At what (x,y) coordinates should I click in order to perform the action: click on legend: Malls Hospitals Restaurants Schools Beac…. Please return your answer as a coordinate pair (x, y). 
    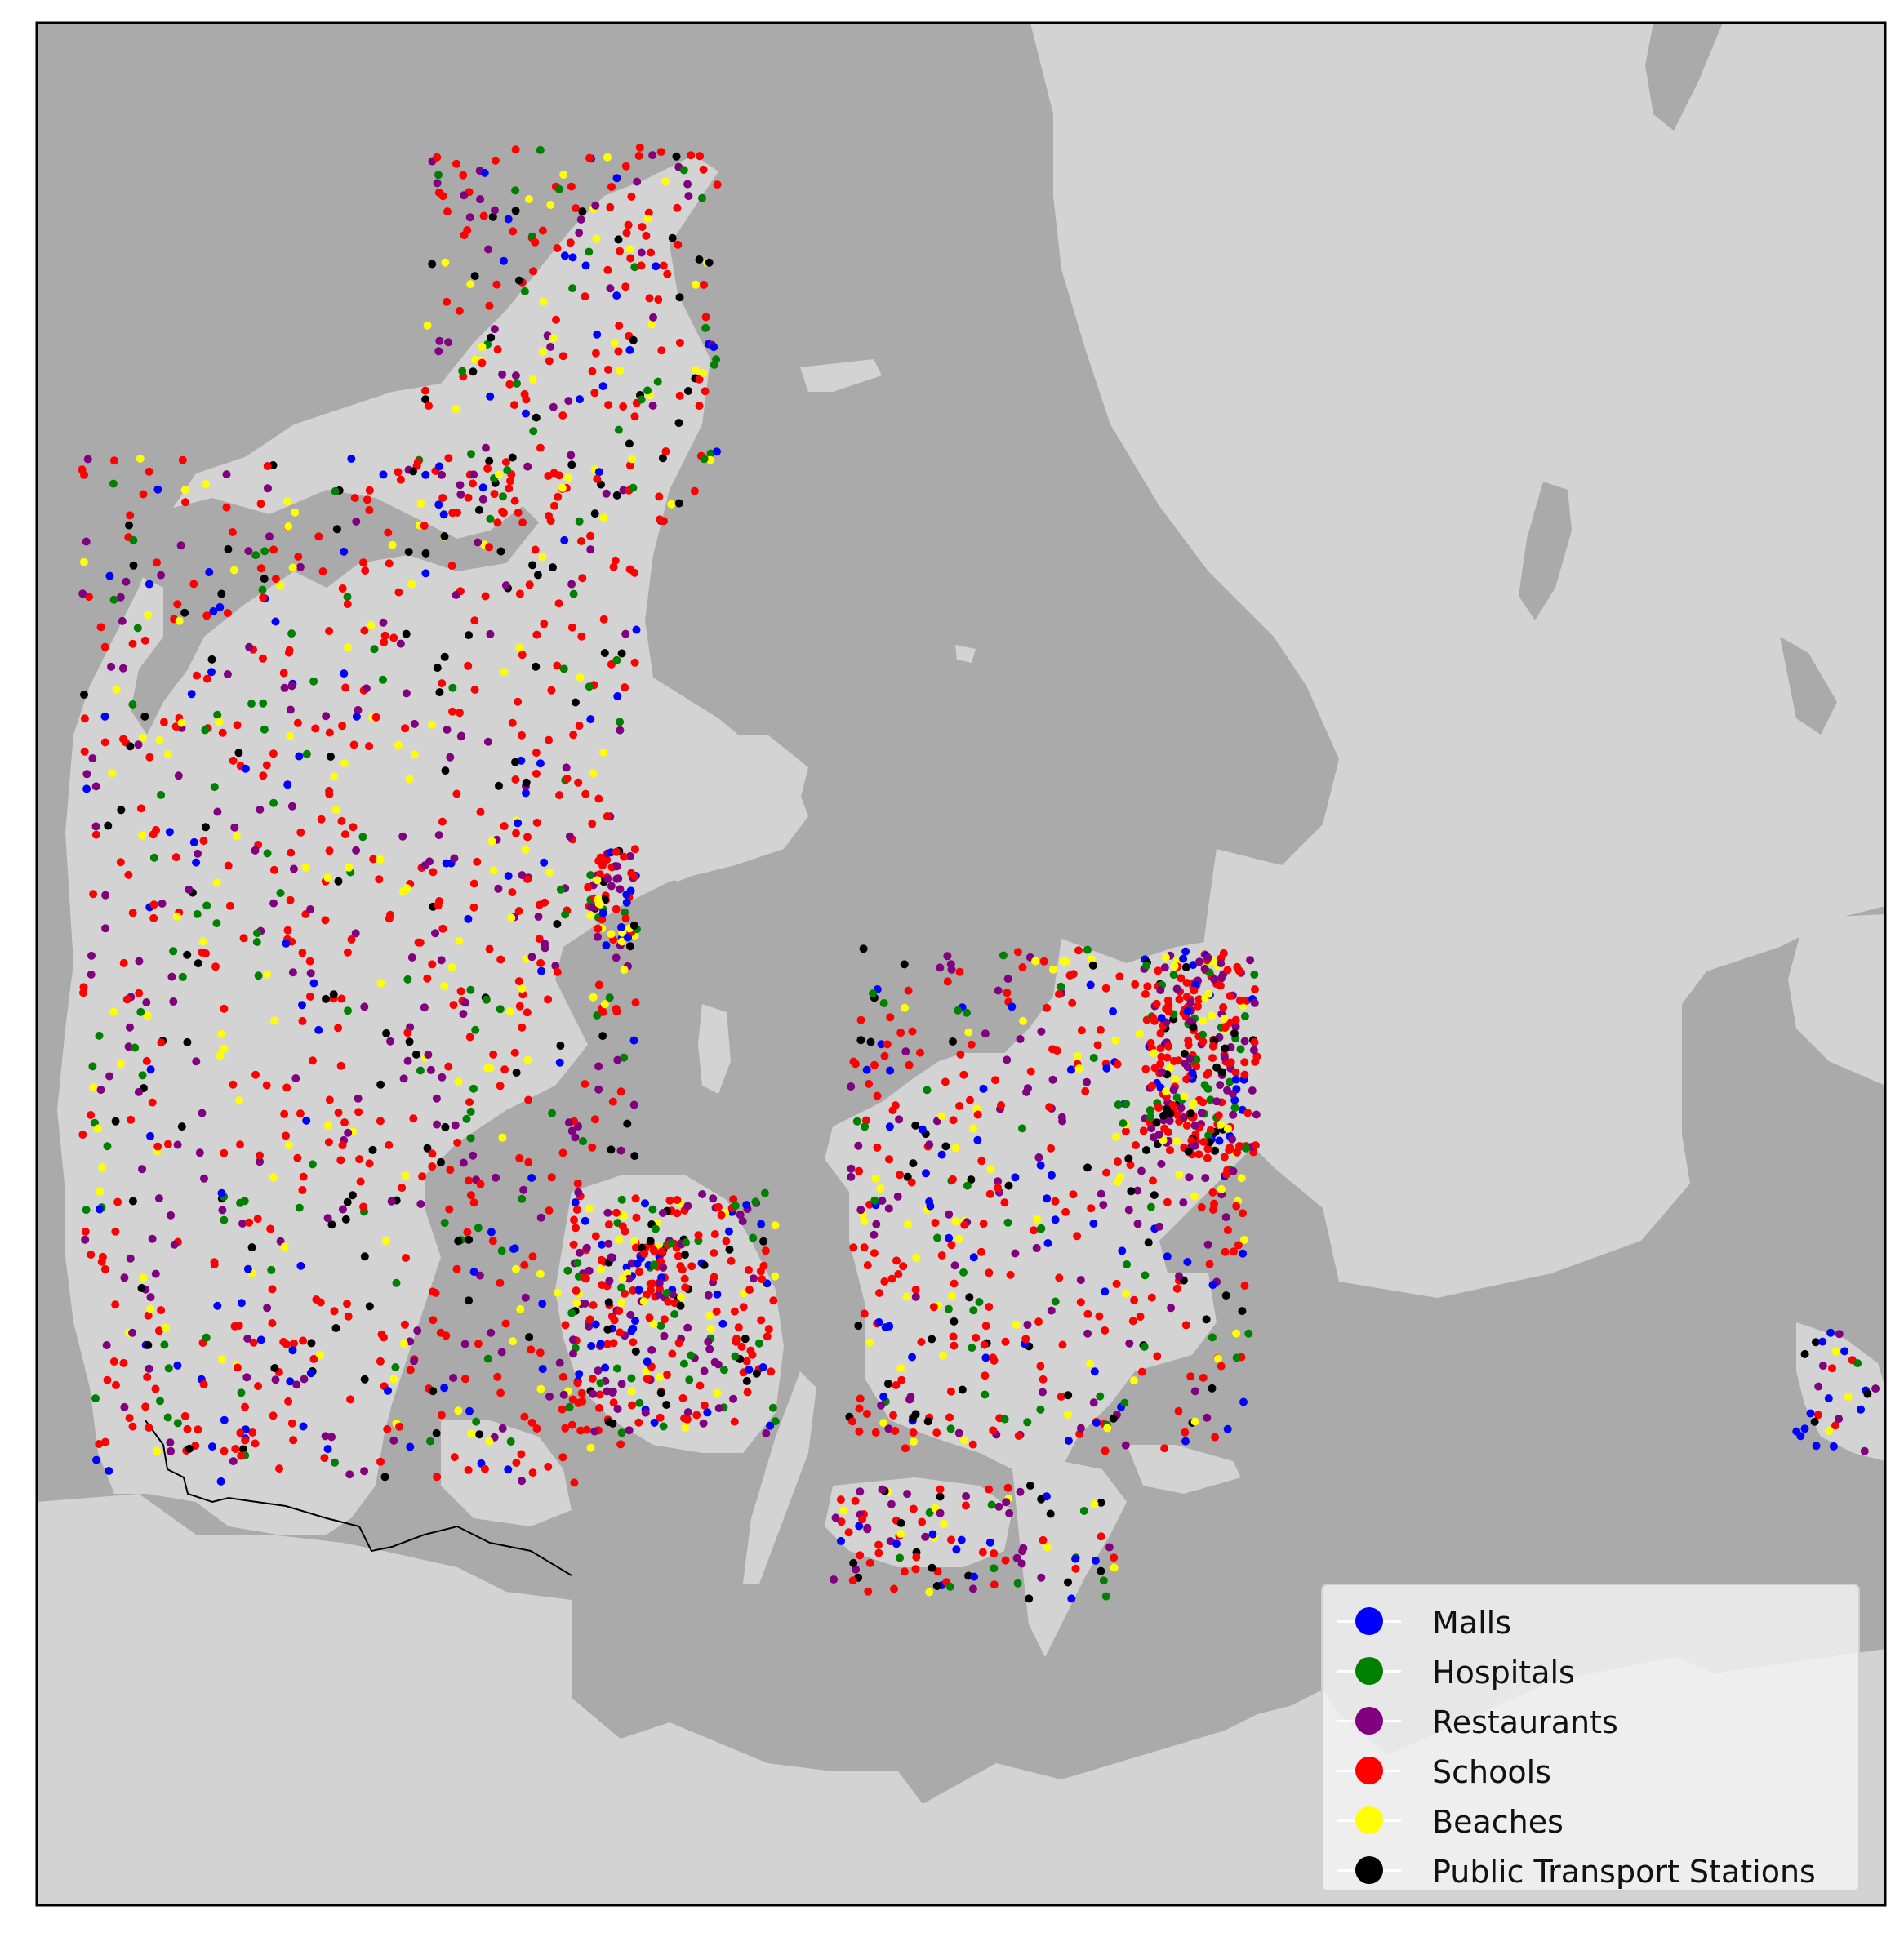
    Looking at the image, I should click on (1590, 1738).